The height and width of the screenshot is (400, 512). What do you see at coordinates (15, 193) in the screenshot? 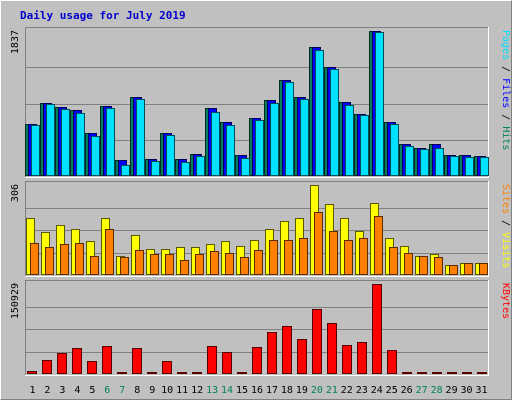
I see `axis-max-label: 306` at bounding box center [15, 193].